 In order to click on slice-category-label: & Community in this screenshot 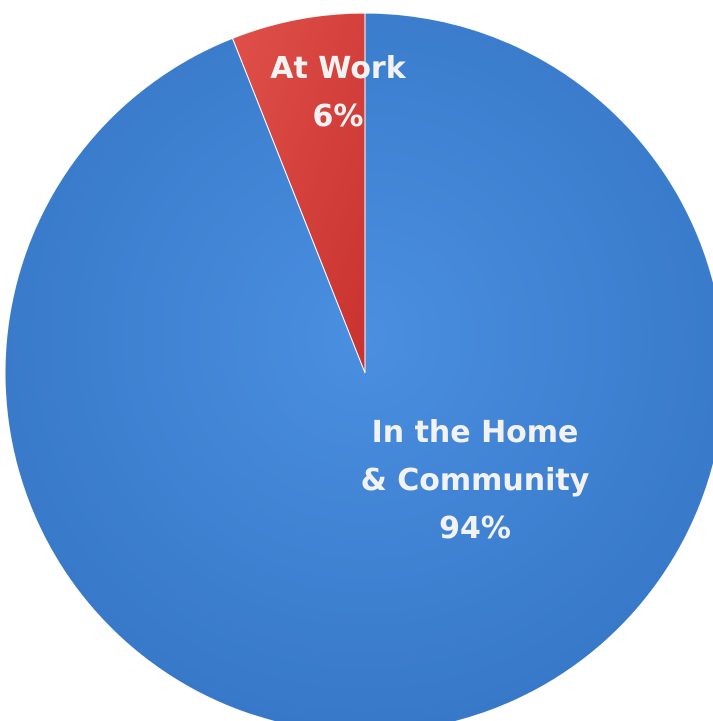, I will do `click(475, 480)`.